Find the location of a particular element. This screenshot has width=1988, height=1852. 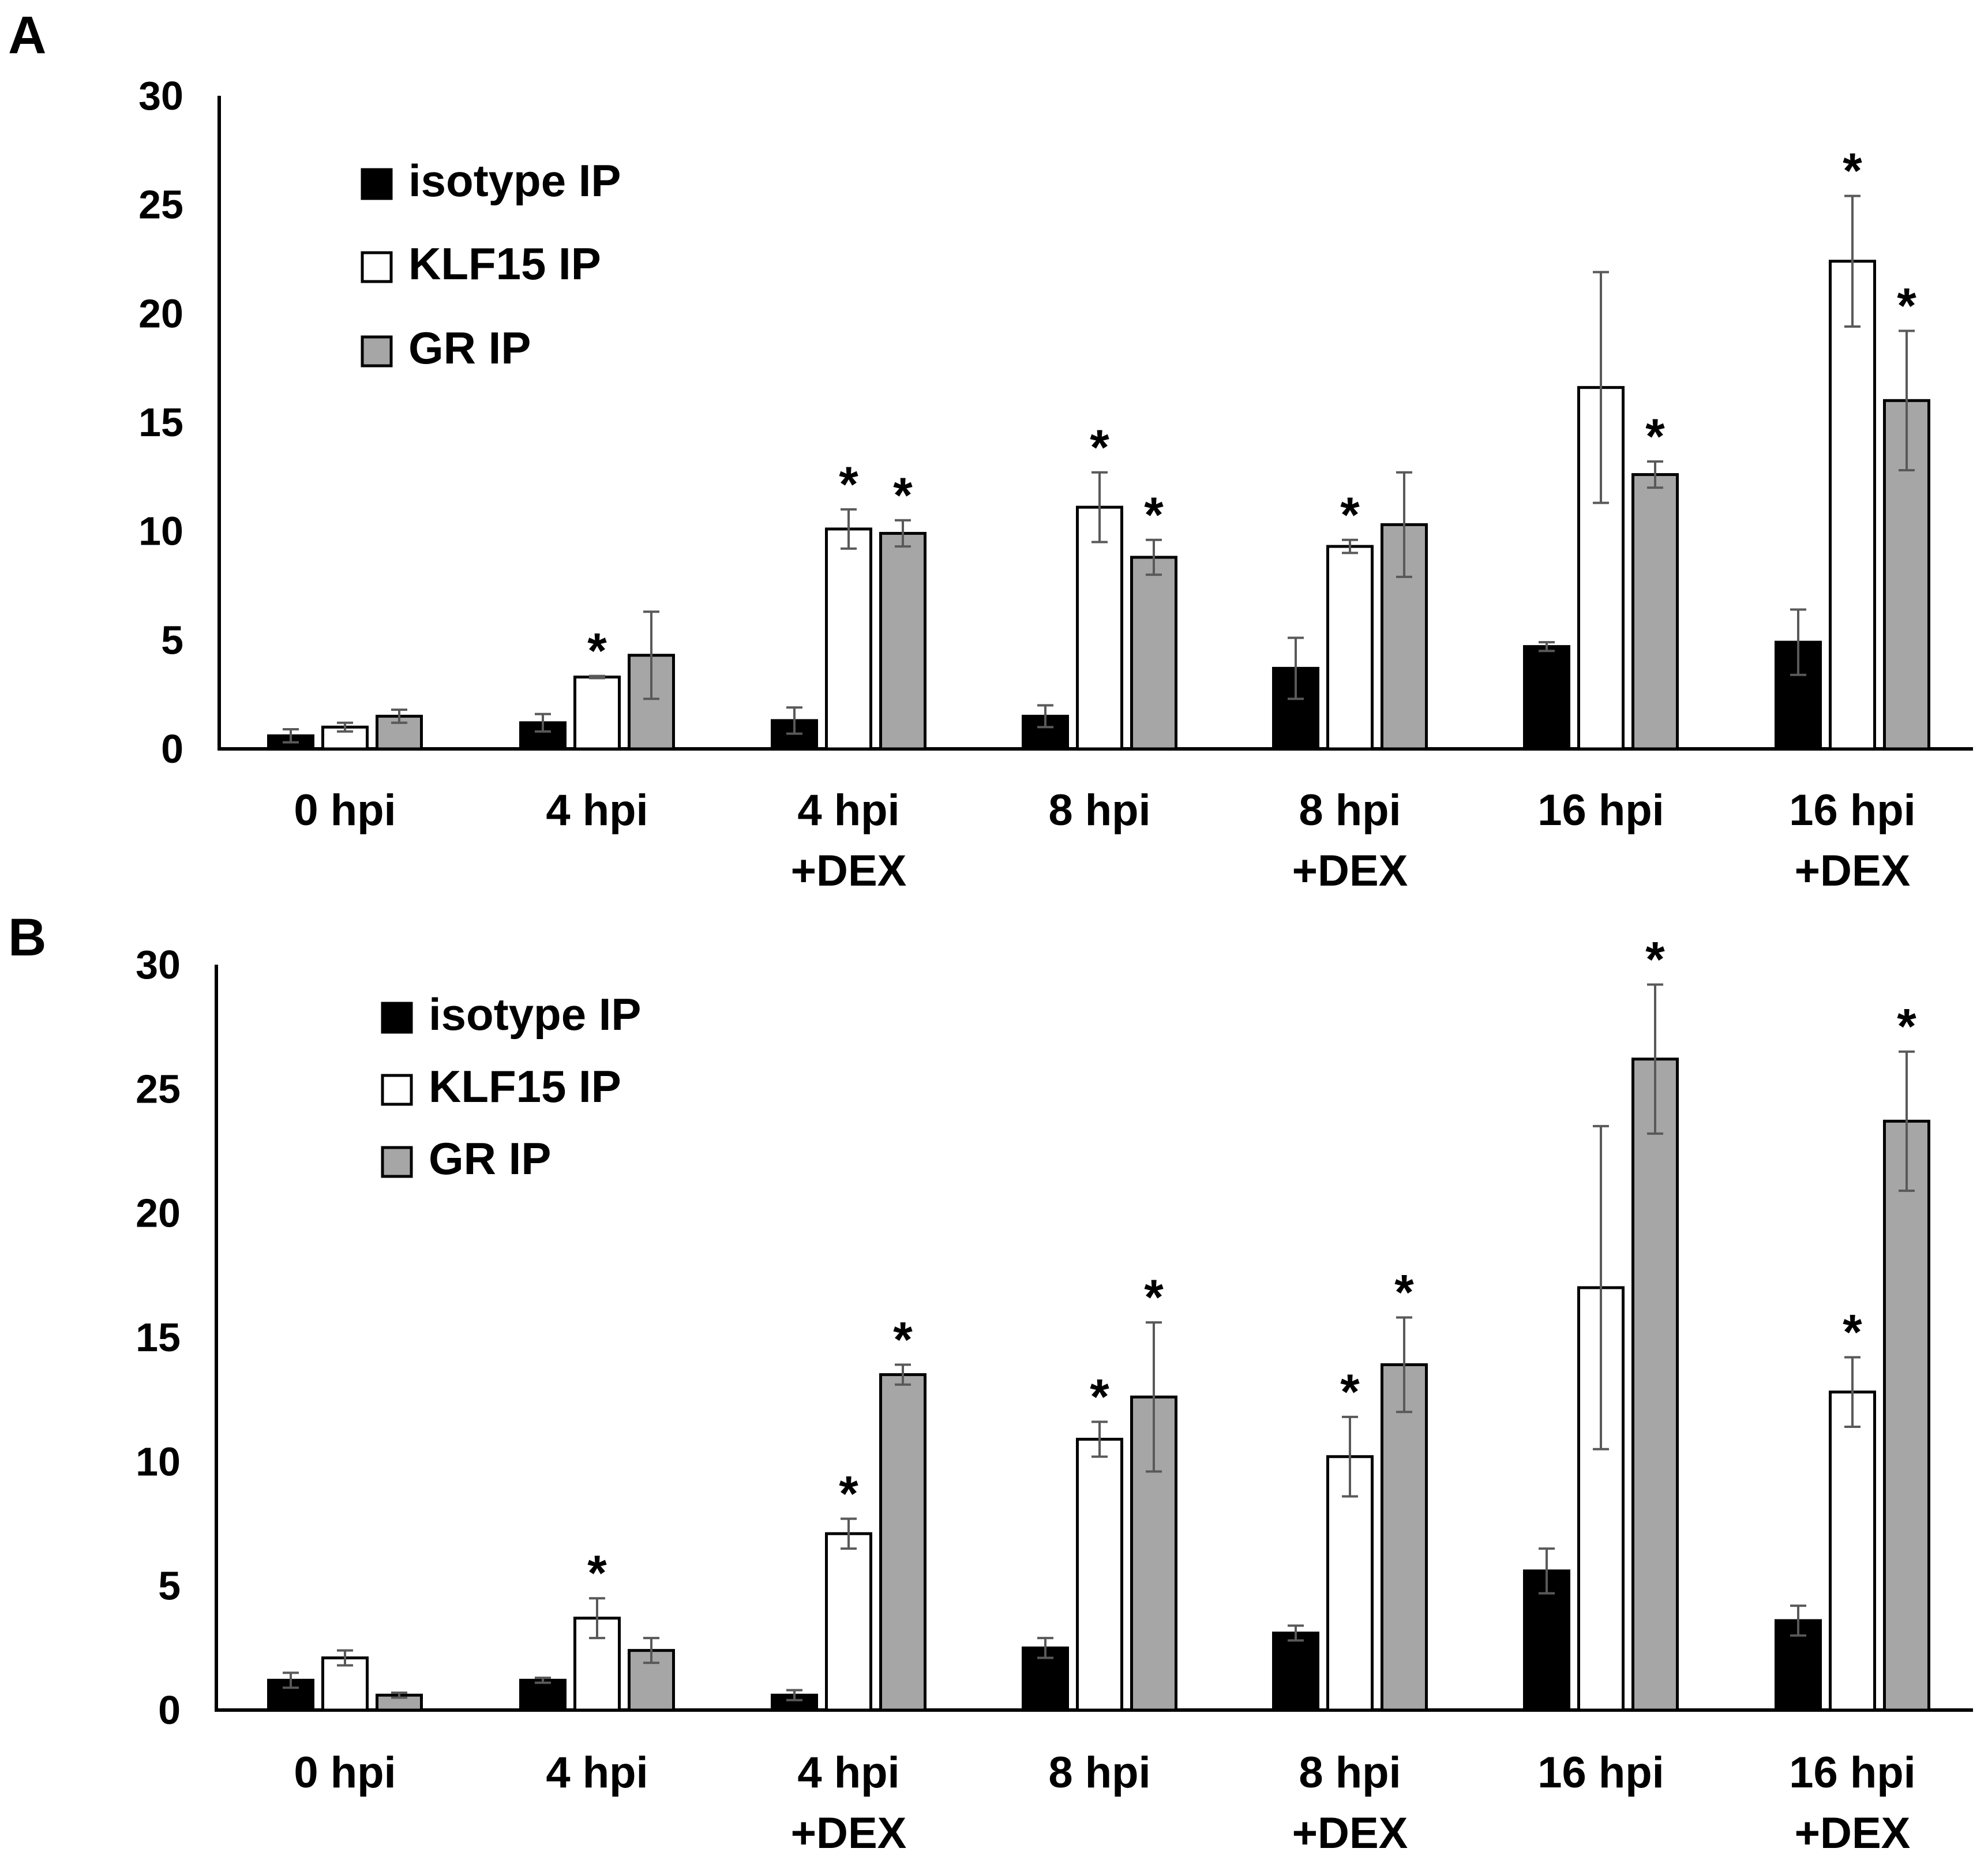

y-tick-label: 30 is located at coordinates (160, 96).